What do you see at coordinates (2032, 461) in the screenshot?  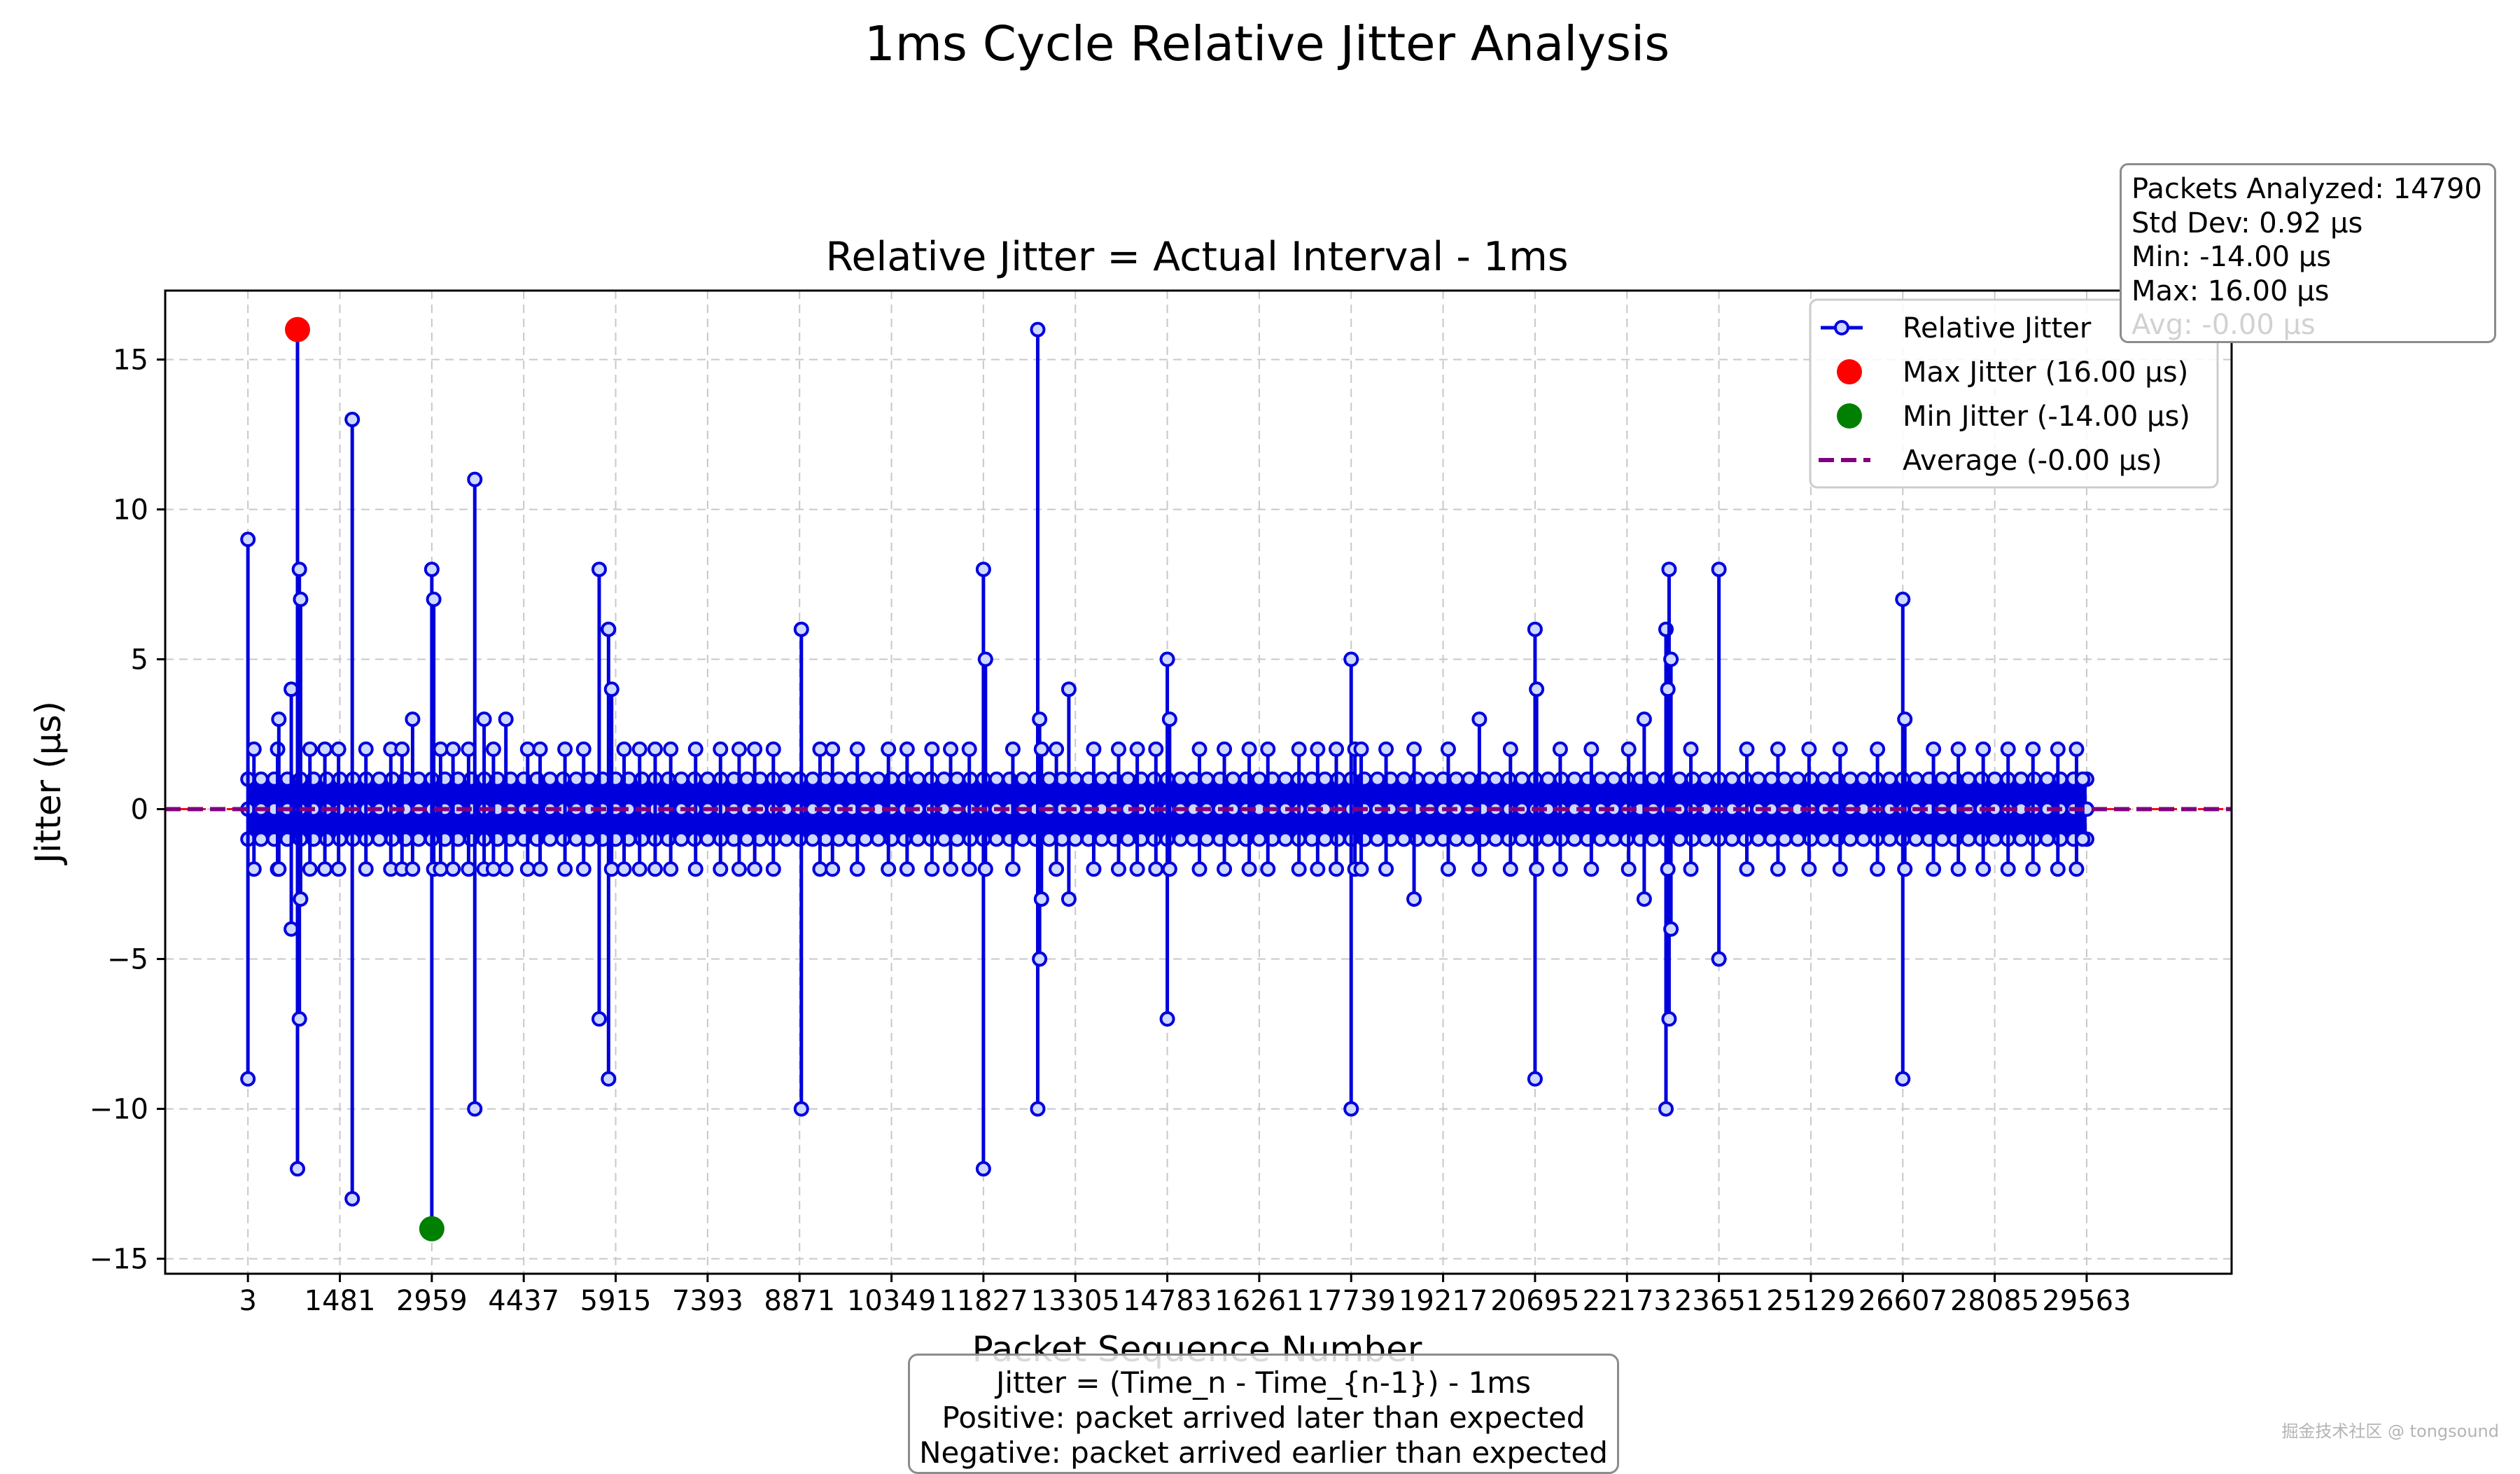 I see `legend-label-average: Average (-0.00 μs)` at bounding box center [2032, 461].